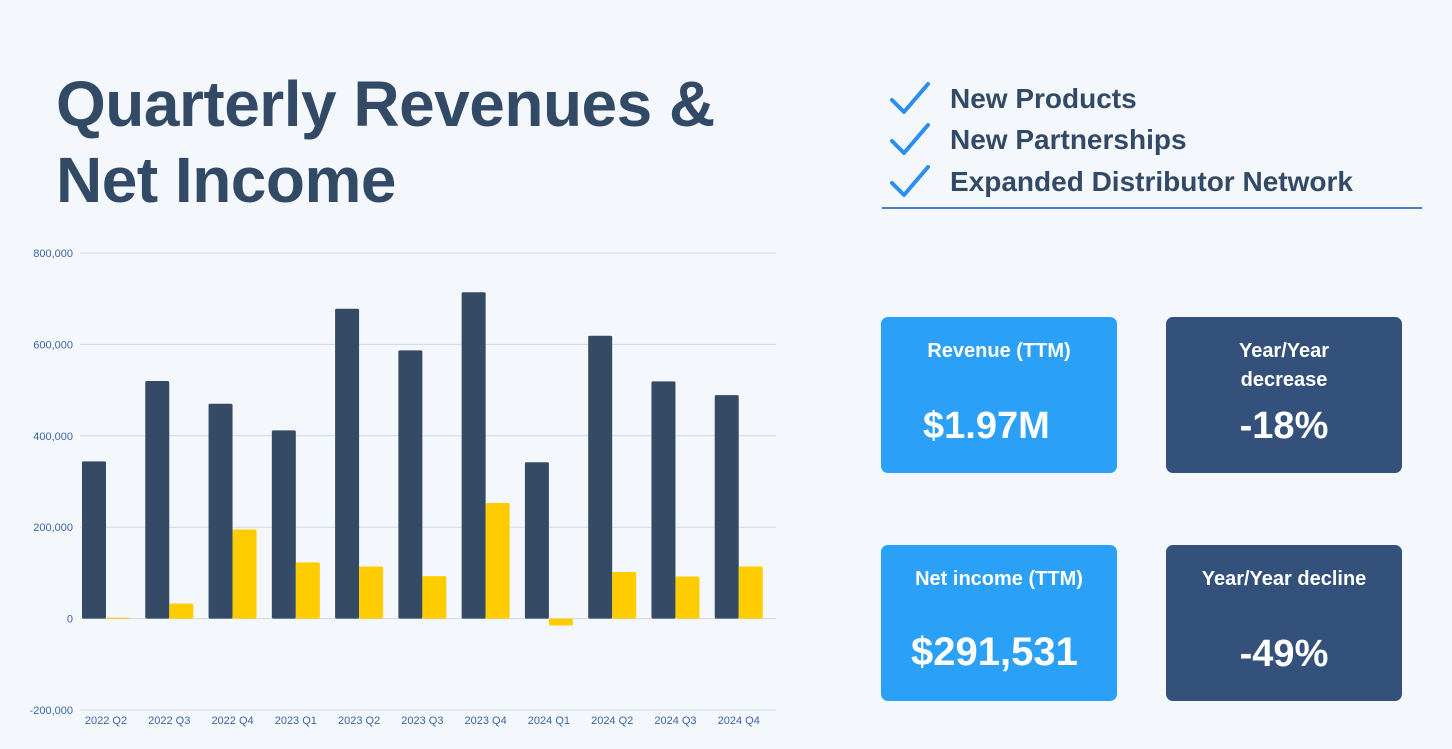  Describe the element at coordinates (169, 721) in the screenshot. I see `x-tick-label: 2022 Q3` at that location.